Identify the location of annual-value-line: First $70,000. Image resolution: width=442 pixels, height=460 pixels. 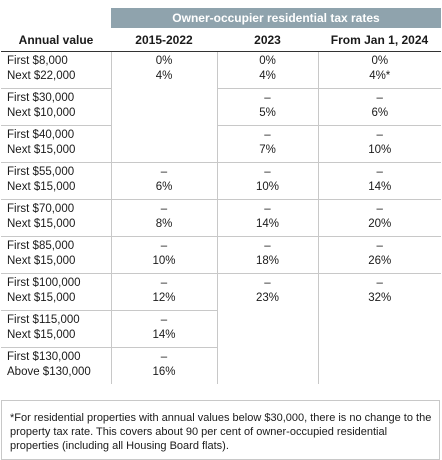
(41, 209).